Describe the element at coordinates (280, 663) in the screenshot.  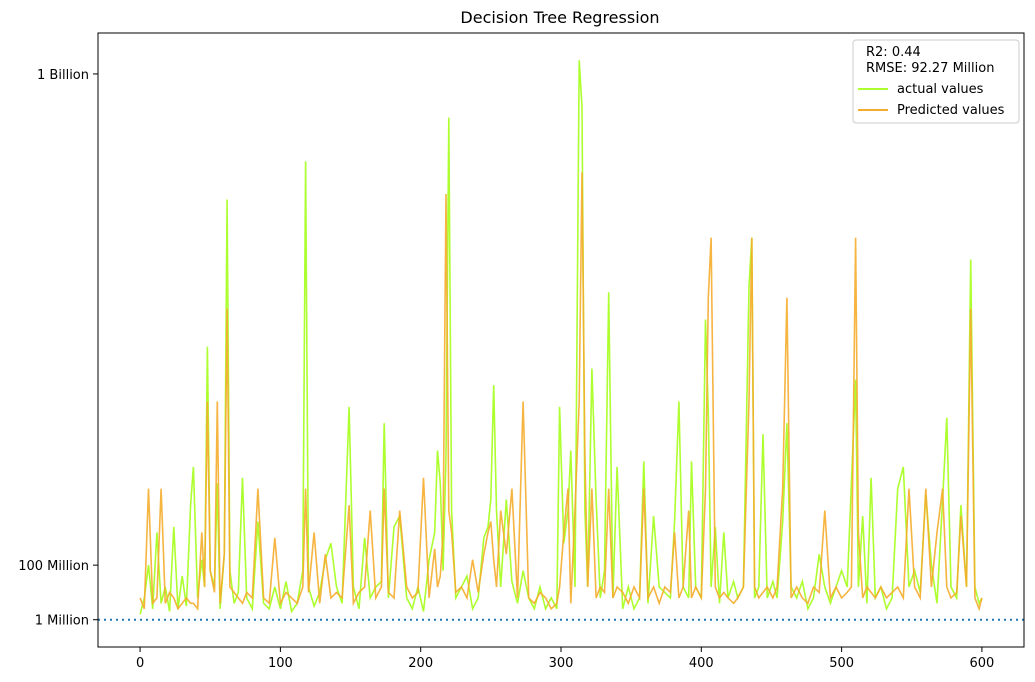
I see `x-tick-label: 100` at that location.